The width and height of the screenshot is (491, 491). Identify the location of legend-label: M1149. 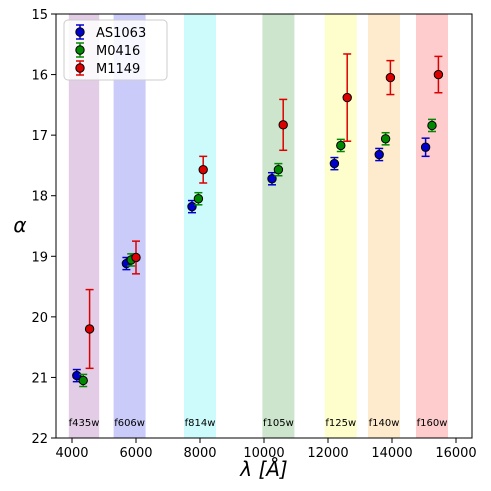
(118, 69).